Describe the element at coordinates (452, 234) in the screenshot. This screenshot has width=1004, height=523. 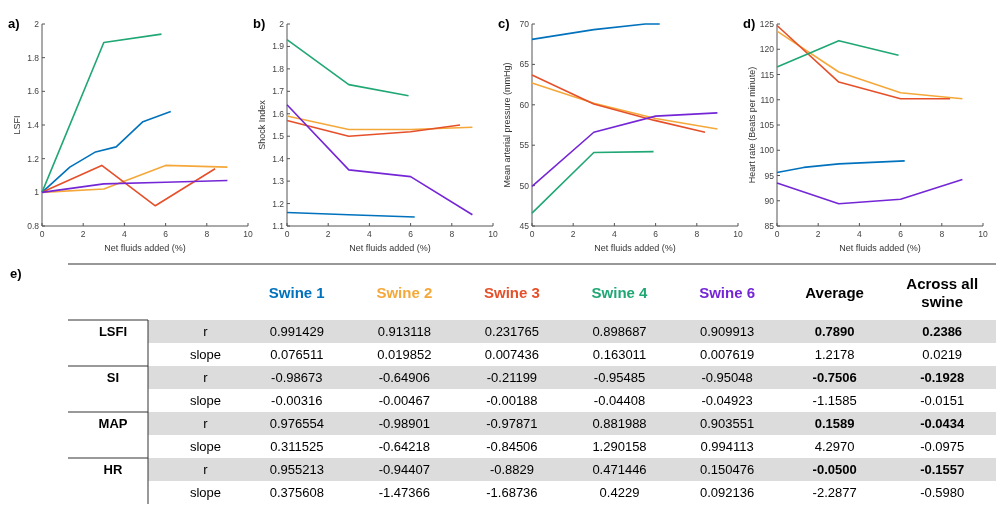
I see `x-tick-label: 8` at that location.